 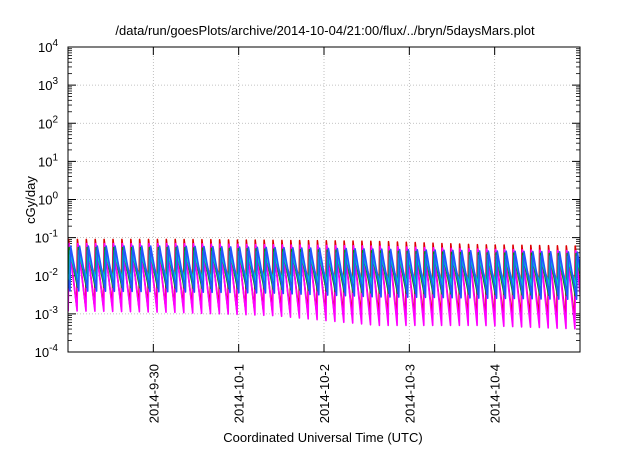 What do you see at coordinates (47, 313) in the screenshot?
I see `y-tick-label: 10⁻³` at bounding box center [47, 313].